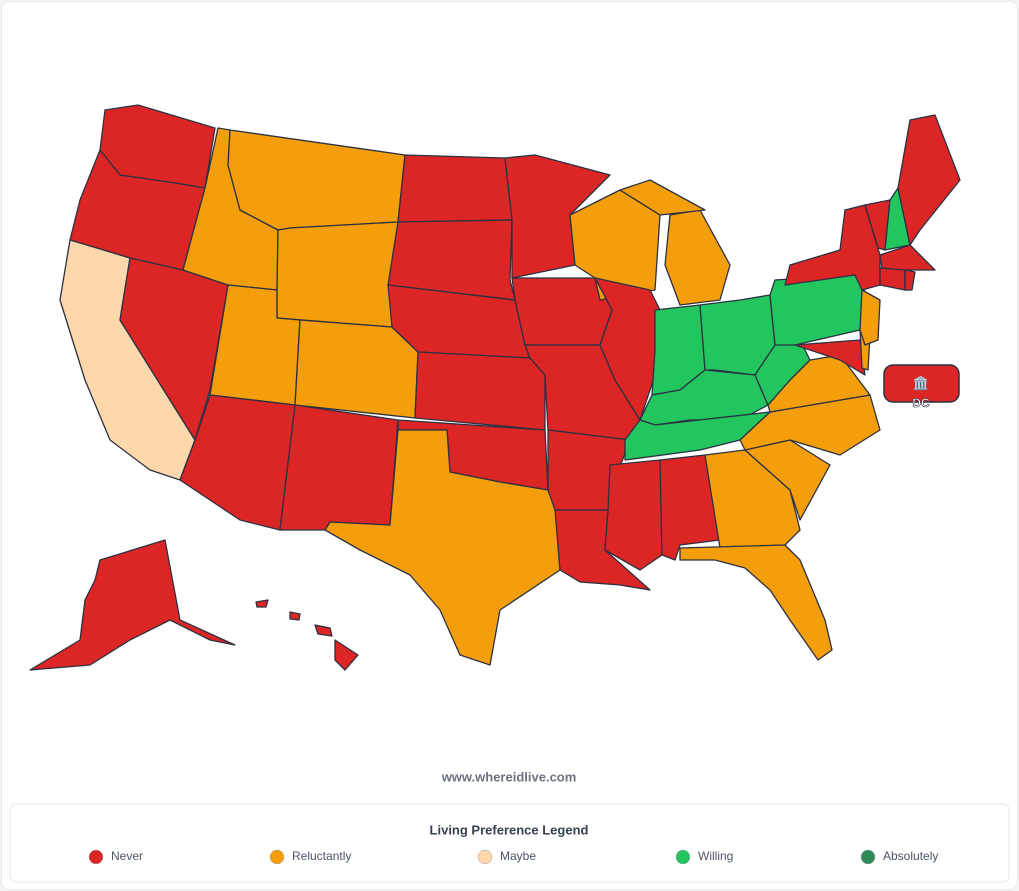 The width and height of the screenshot is (1019, 891). What do you see at coordinates (715, 856) in the screenshot?
I see `legend-label: Willing` at bounding box center [715, 856].